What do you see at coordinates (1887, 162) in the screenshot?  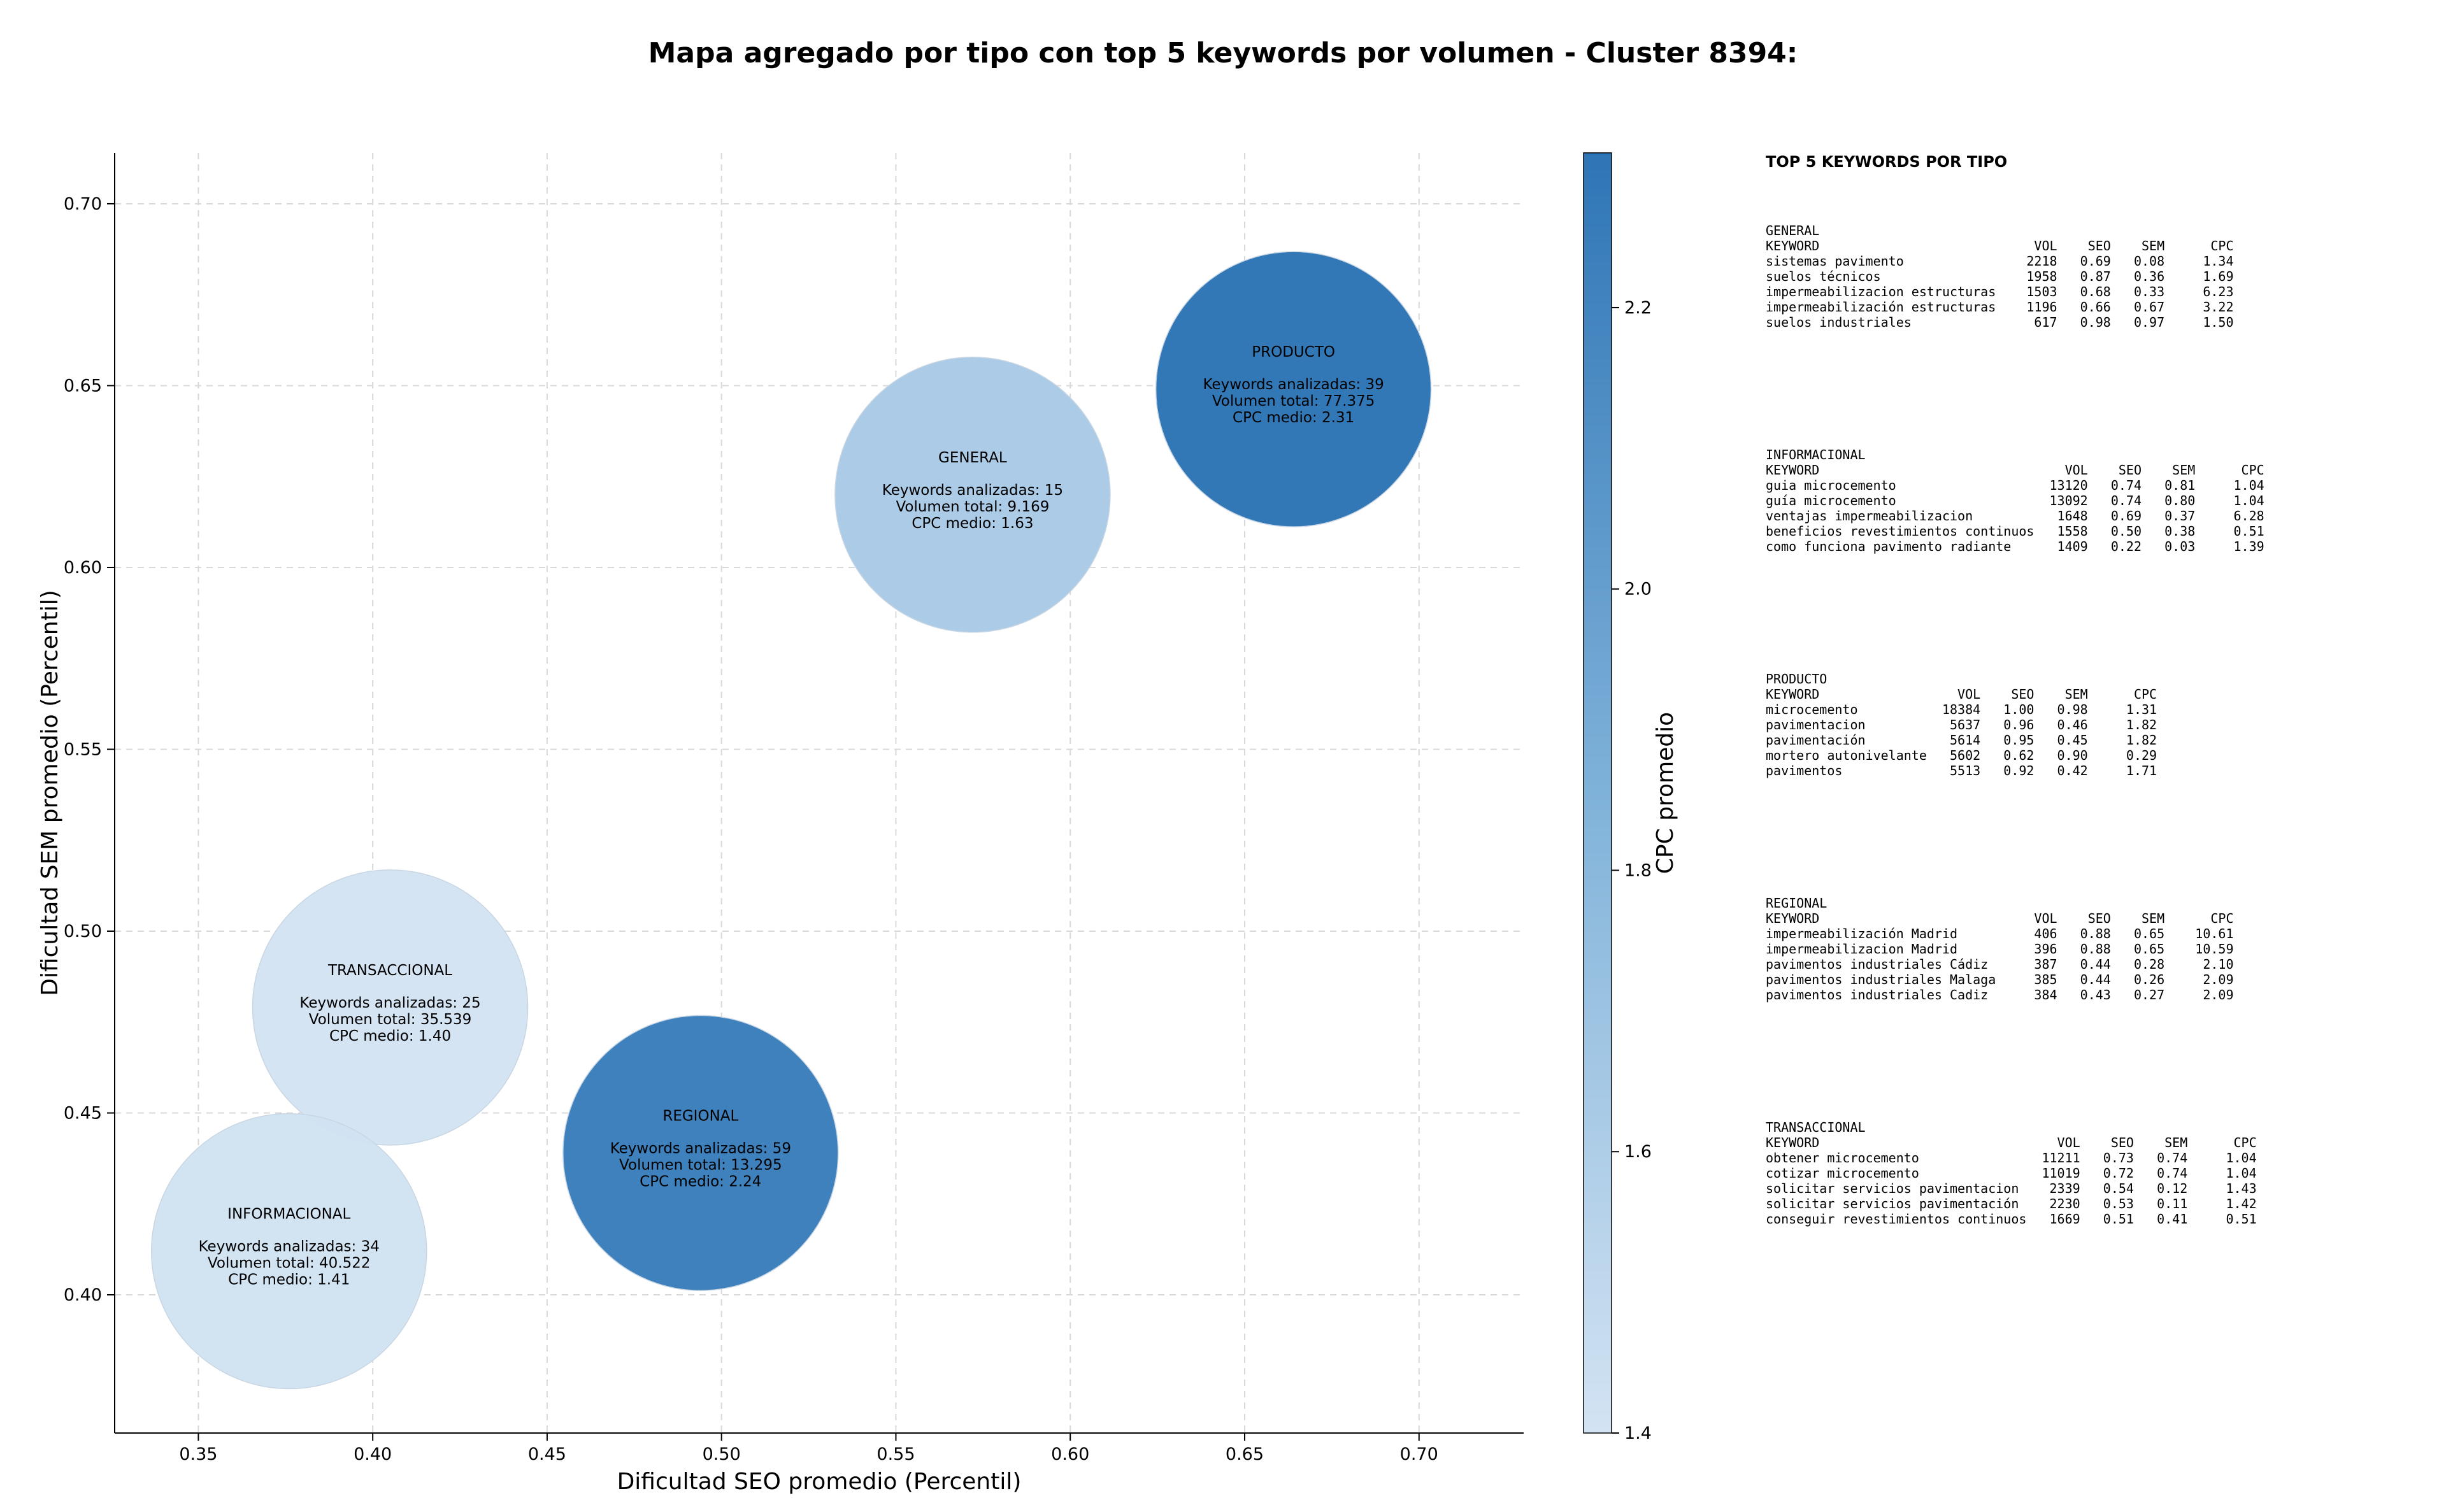 I see `top-keywords-title: TOP 5 KEYWORDS POR TIPO` at bounding box center [1887, 162].